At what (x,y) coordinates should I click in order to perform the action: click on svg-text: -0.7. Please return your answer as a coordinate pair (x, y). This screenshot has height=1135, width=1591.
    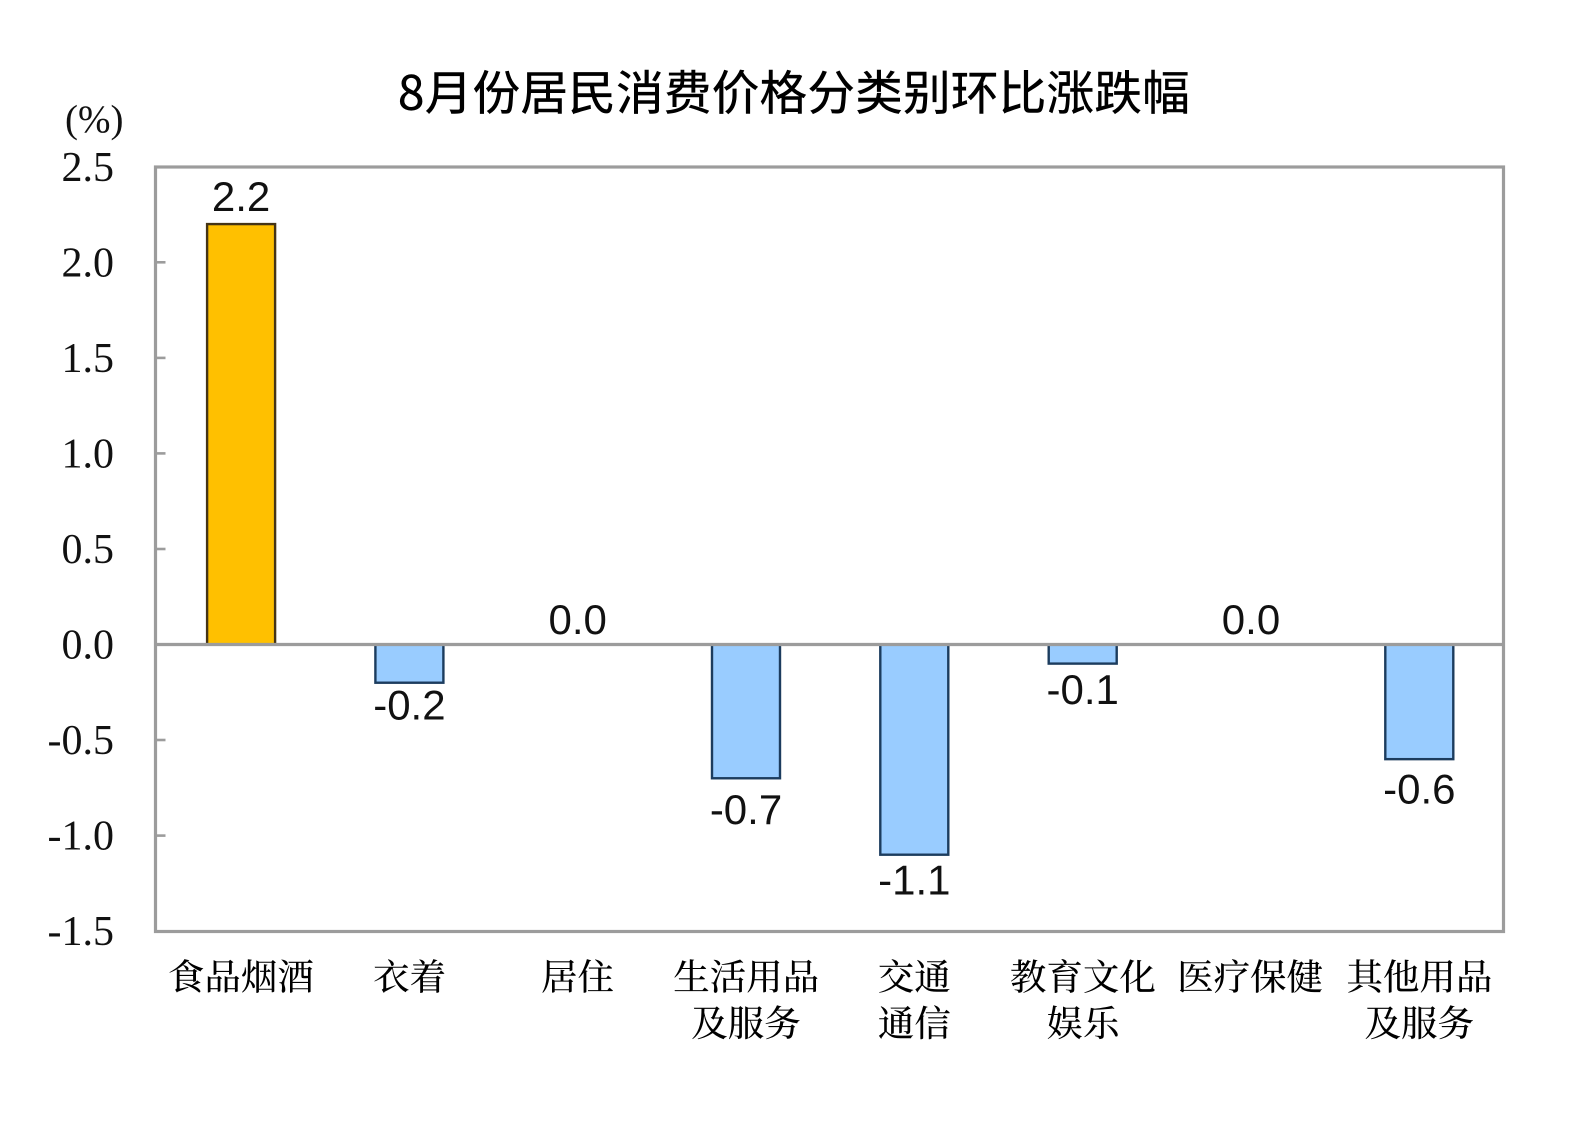
    Looking at the image, I should click on (746, 809).